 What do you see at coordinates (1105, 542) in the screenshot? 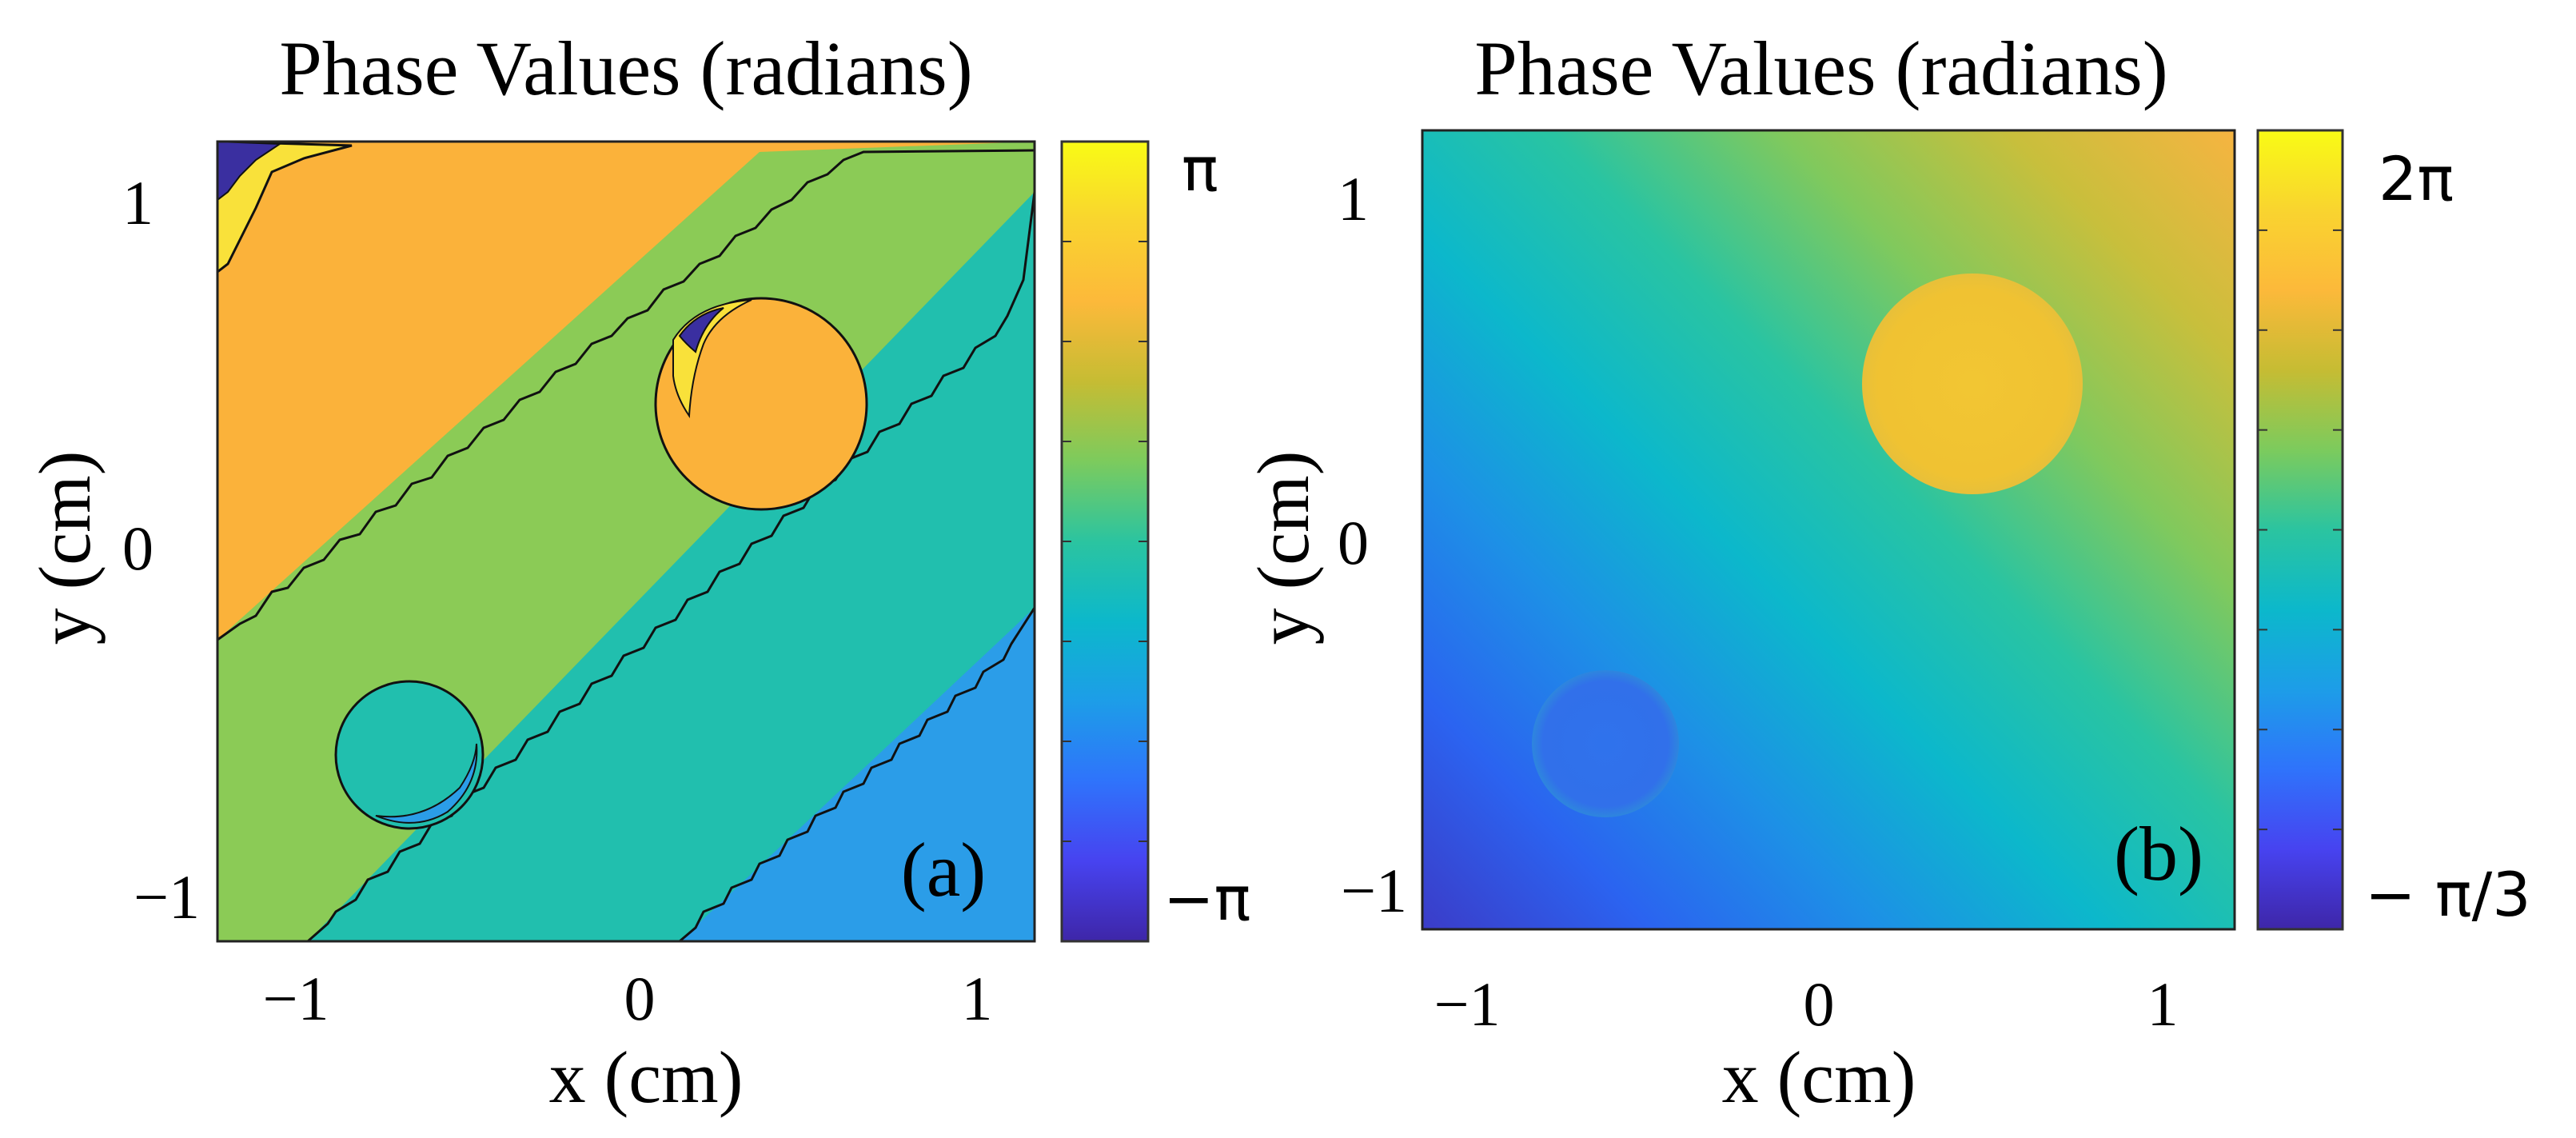
I see `colorbar-a-gradient` at bounding box center [1105, 542].